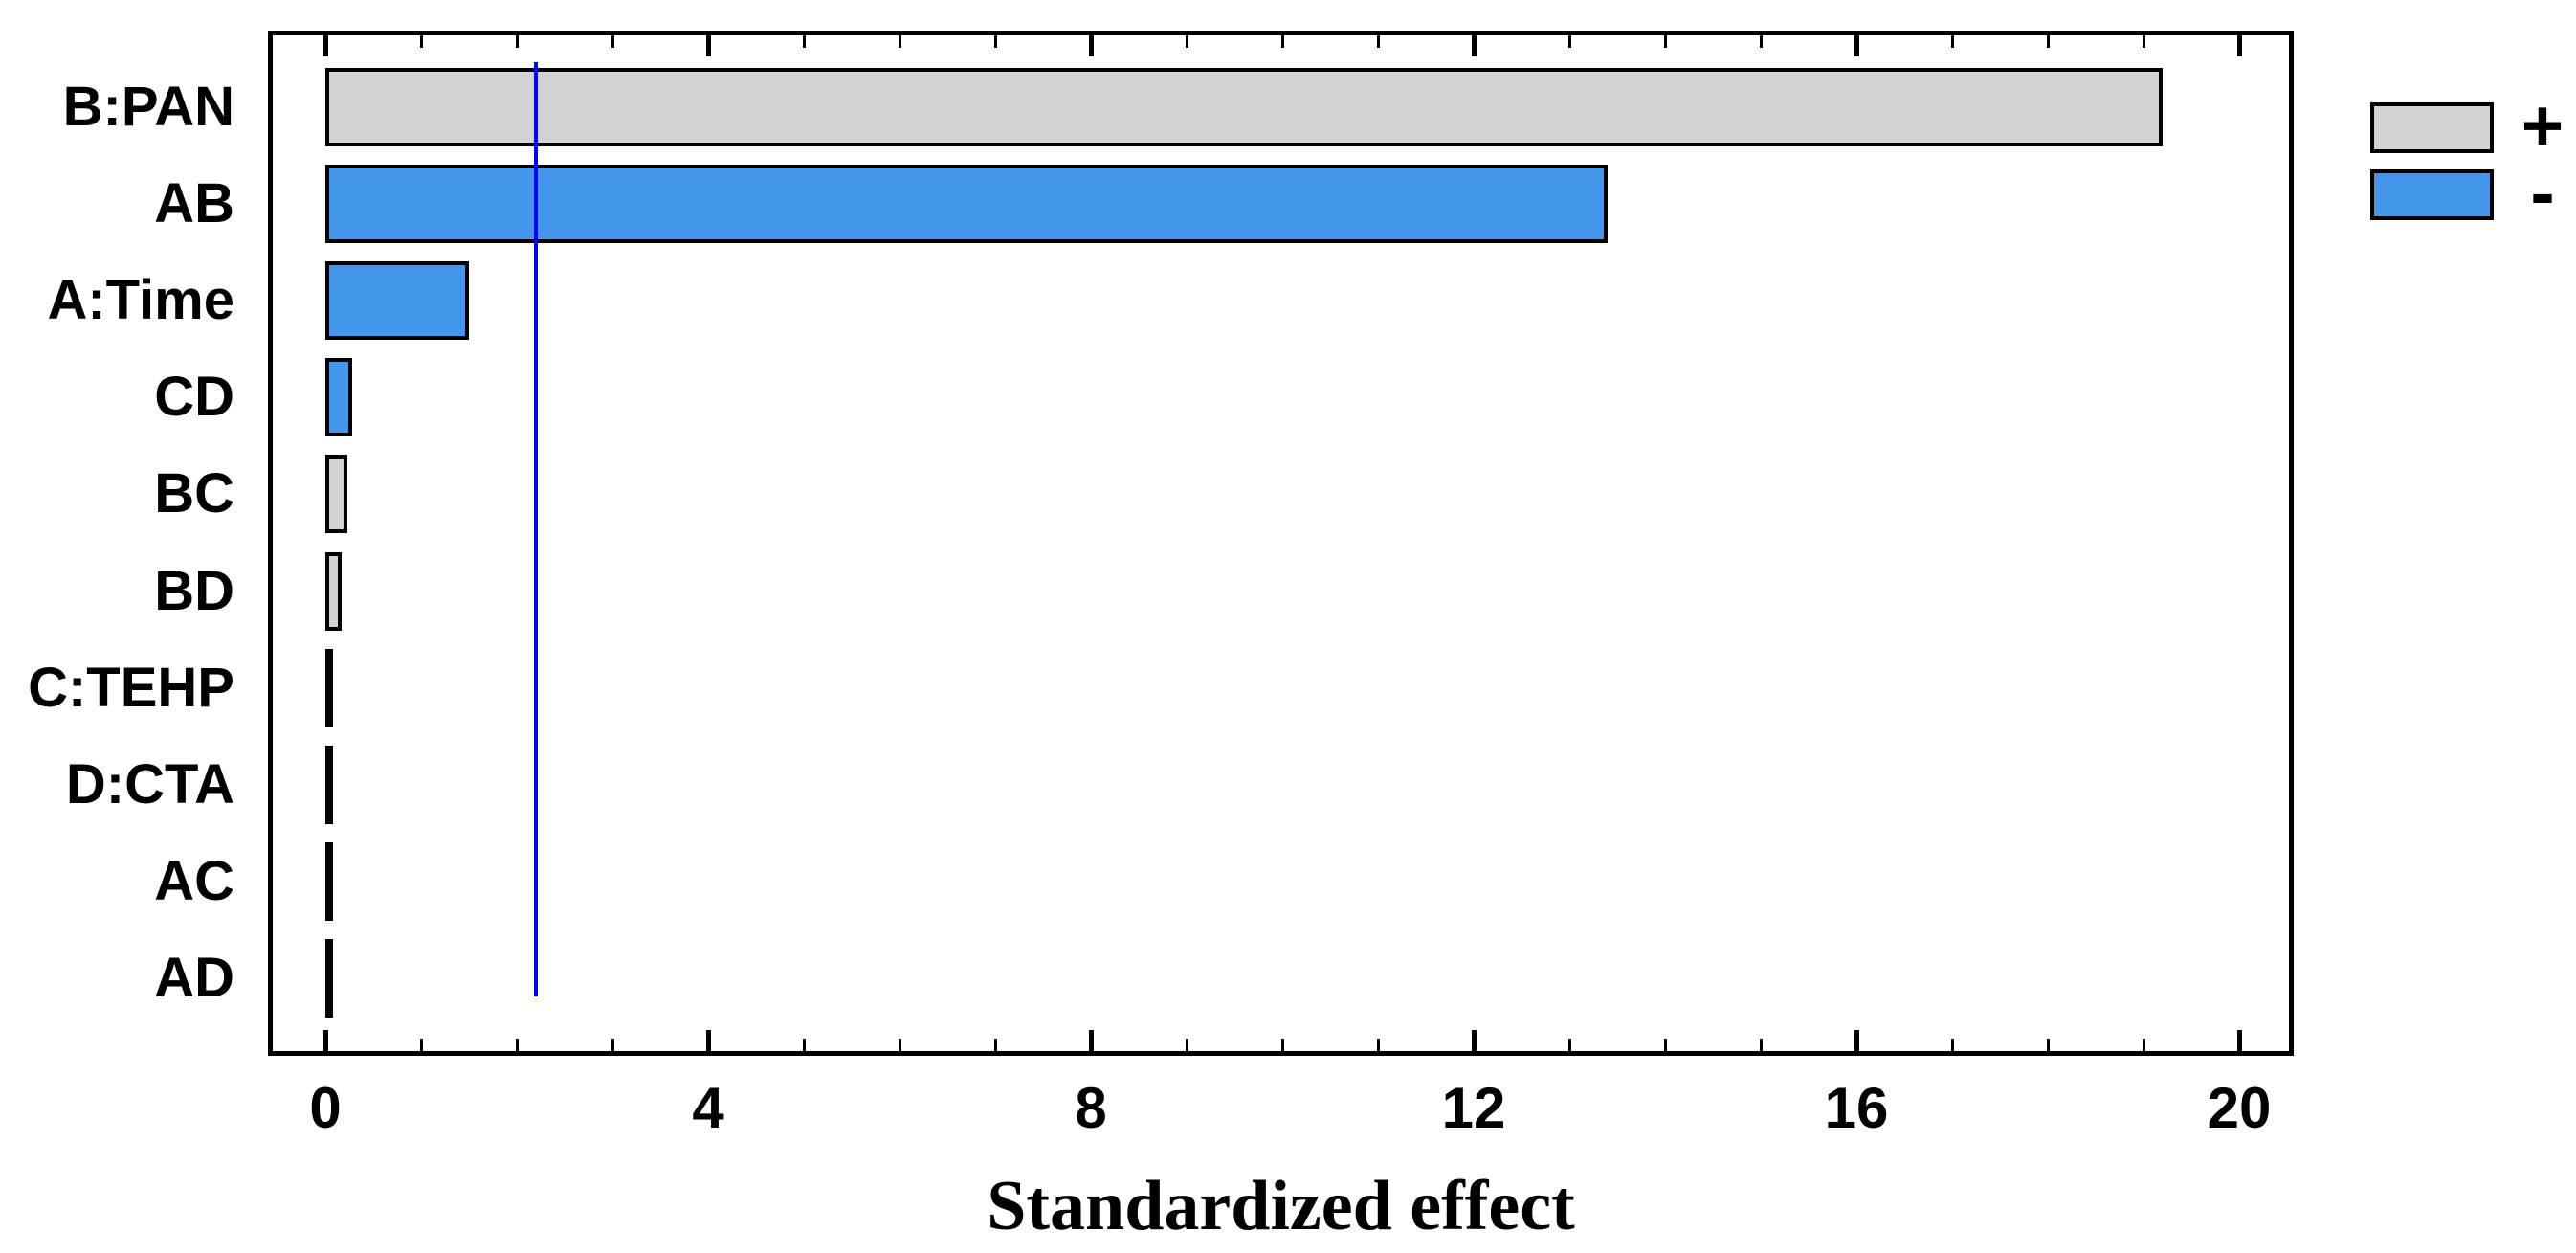 Image resolution: width=2576 pixels, height=1253 pixels. Describe the element at coordinates (194, 398) in the screenshot. I see `category-label: CD` at that location.